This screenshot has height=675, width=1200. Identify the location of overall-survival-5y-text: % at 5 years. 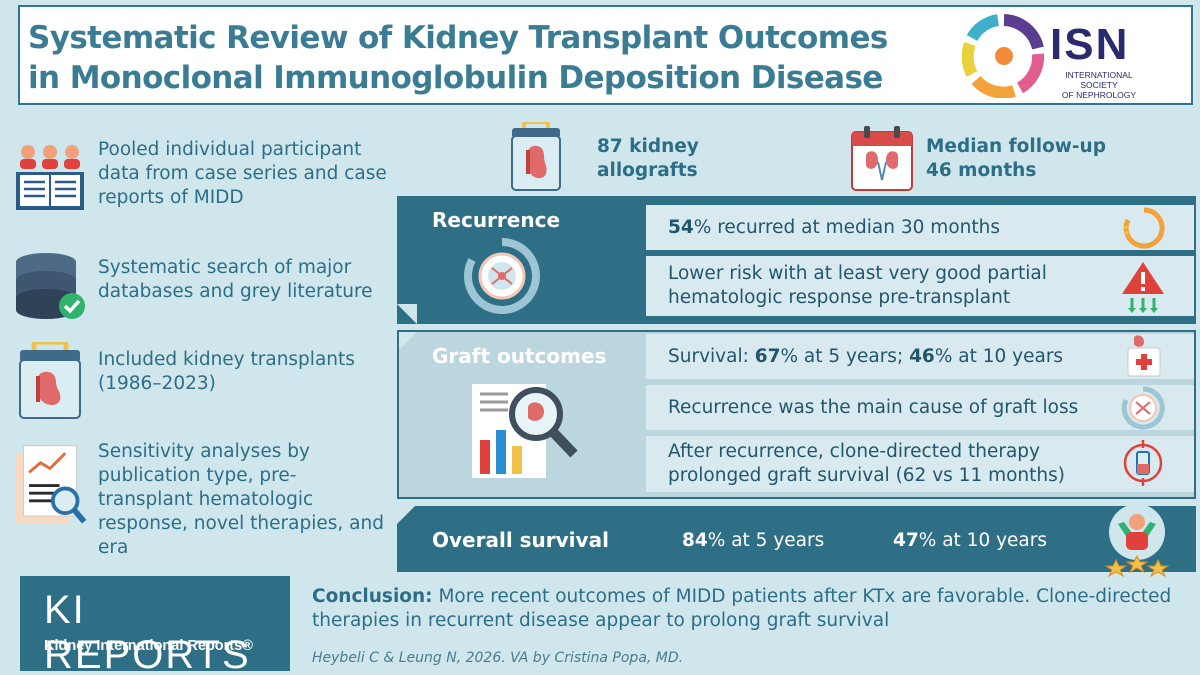
(766, 540).